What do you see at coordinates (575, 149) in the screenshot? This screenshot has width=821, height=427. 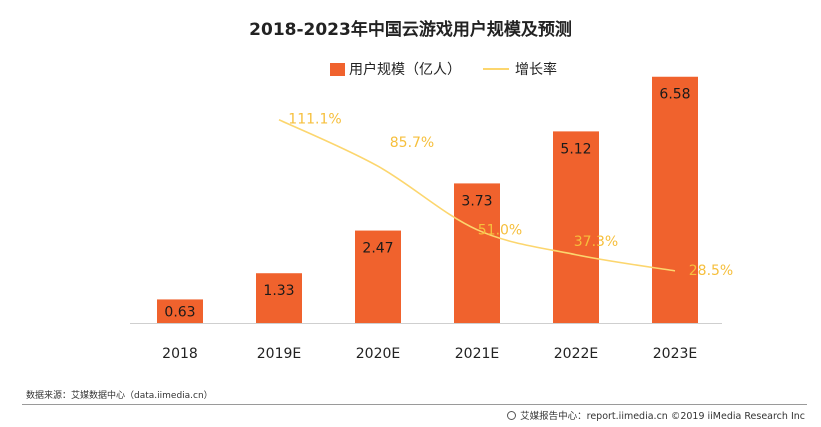 I see `bar-value-label: 5.12` at bounding box center [575, 149].